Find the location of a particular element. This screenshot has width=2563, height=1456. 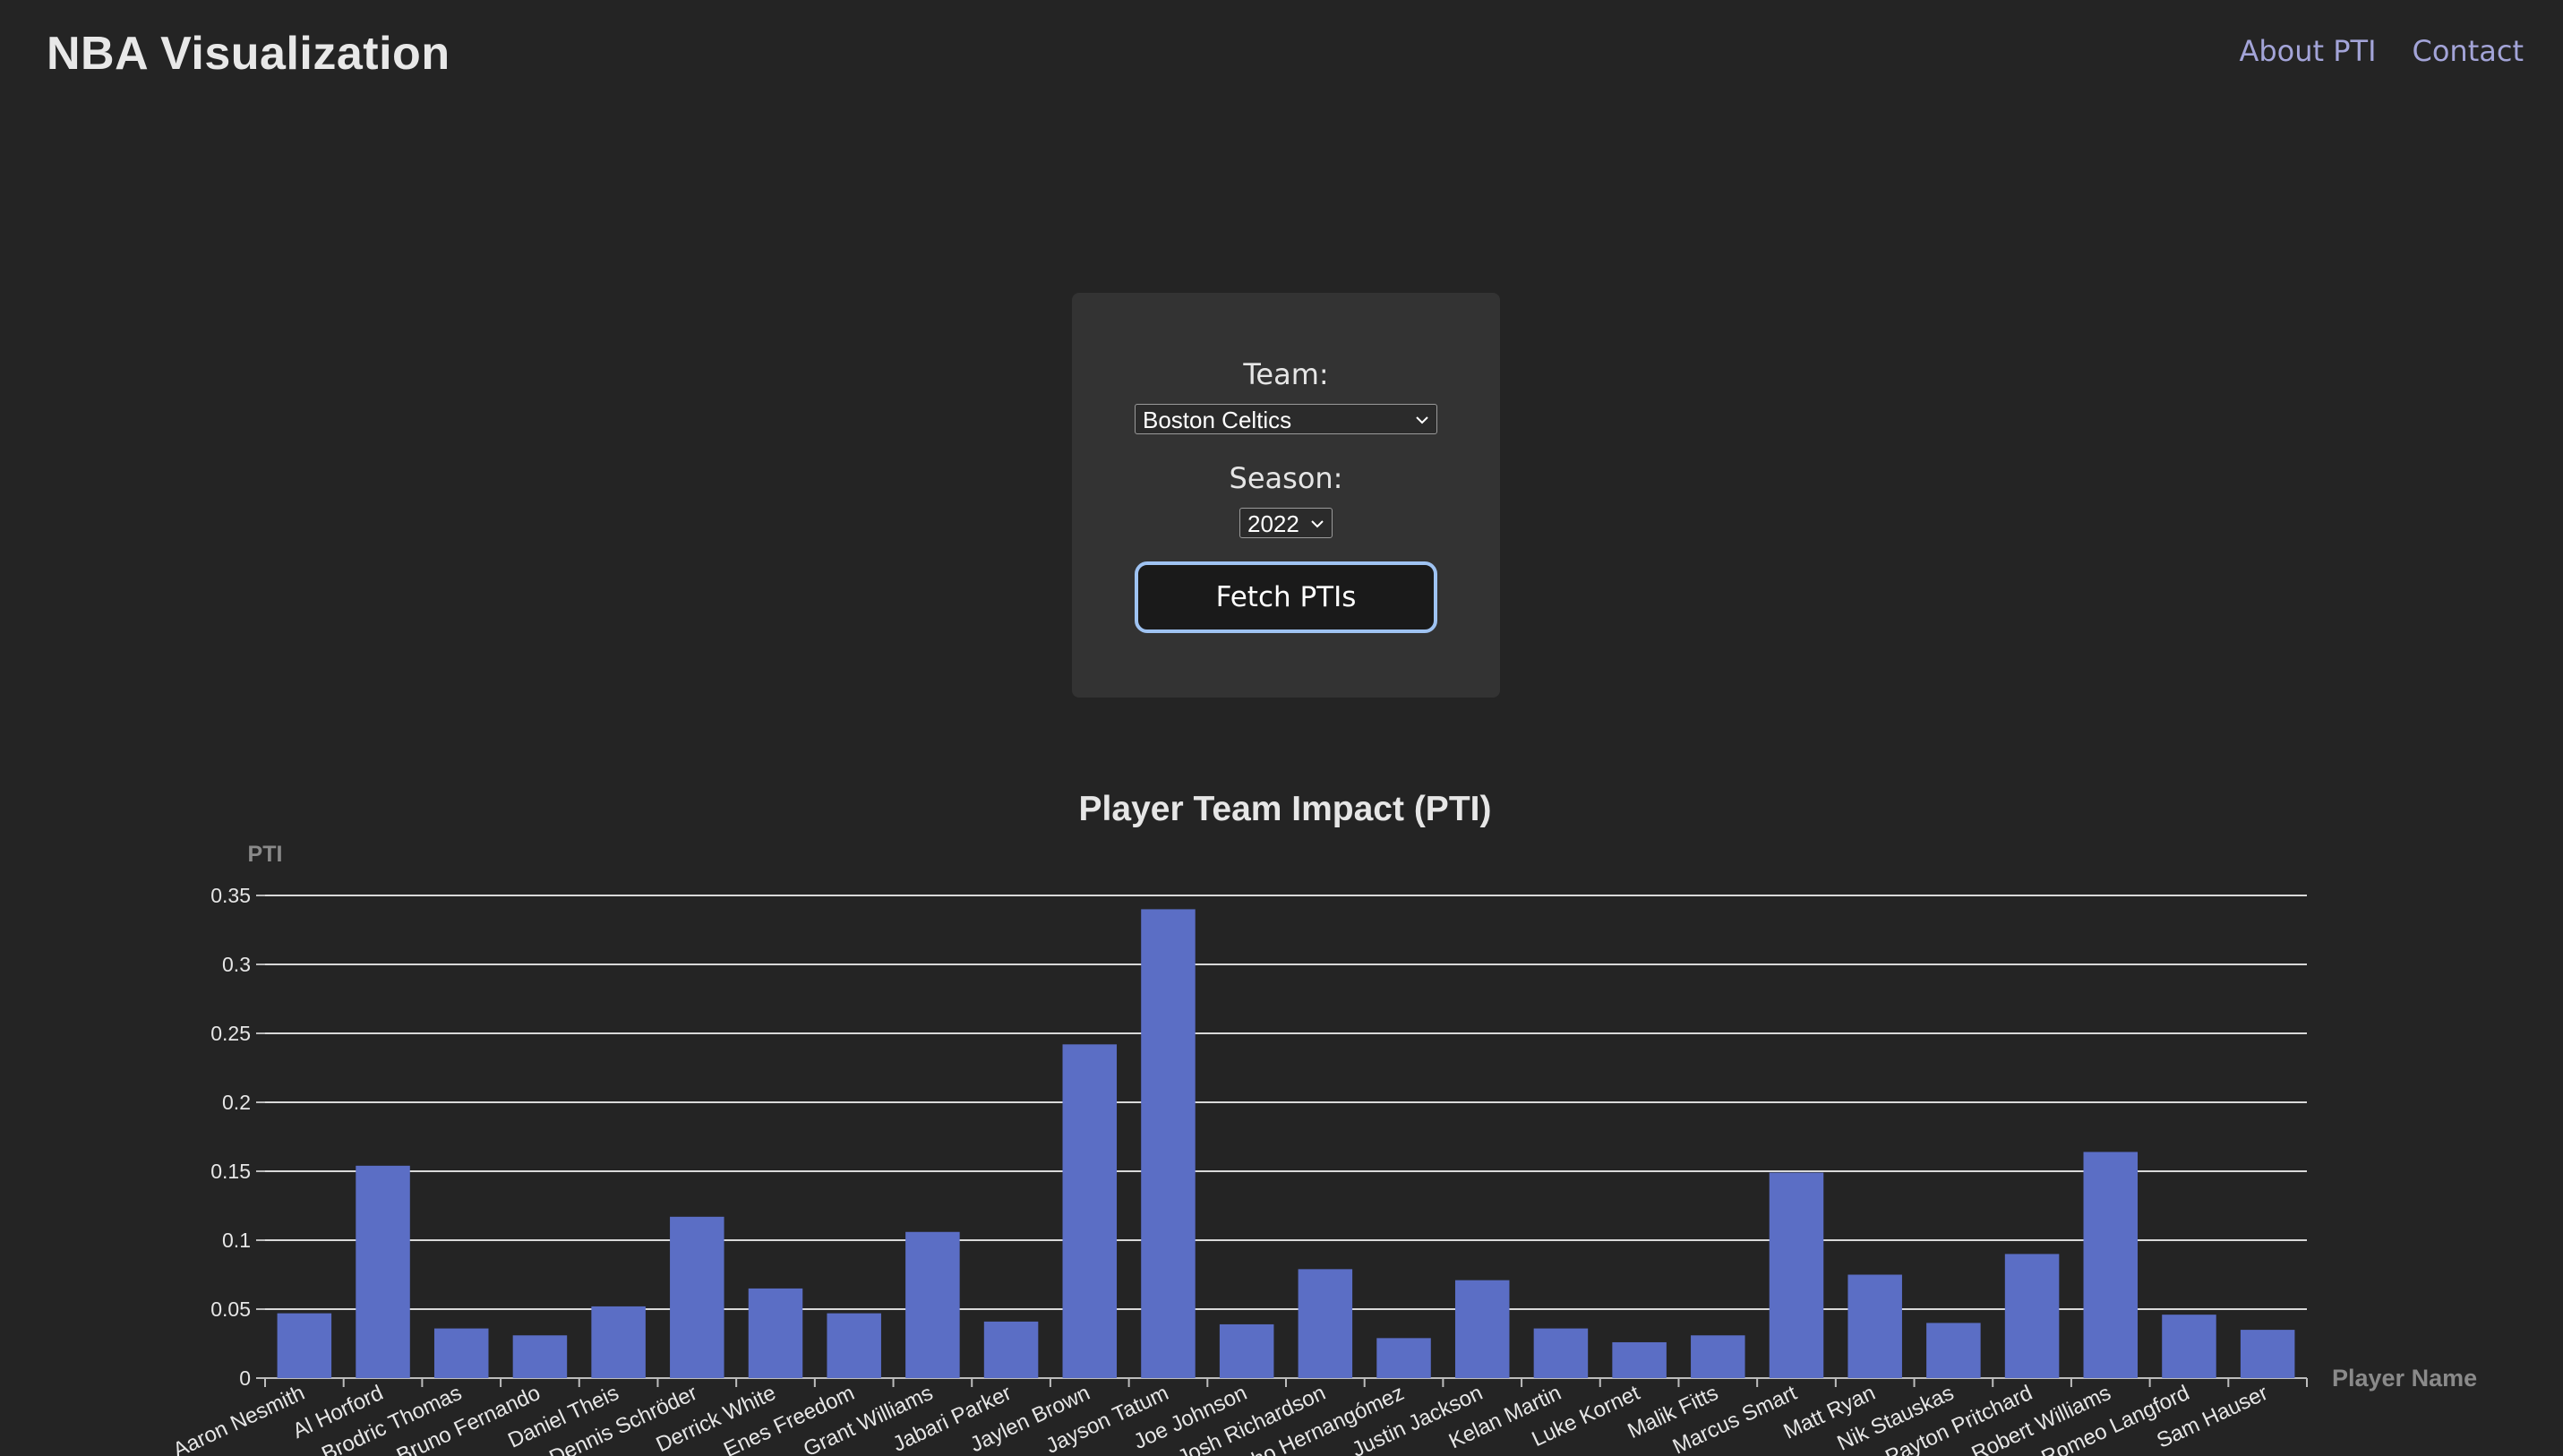

team-select-value: Boston Celtics is located at coordinates (1217, 420).